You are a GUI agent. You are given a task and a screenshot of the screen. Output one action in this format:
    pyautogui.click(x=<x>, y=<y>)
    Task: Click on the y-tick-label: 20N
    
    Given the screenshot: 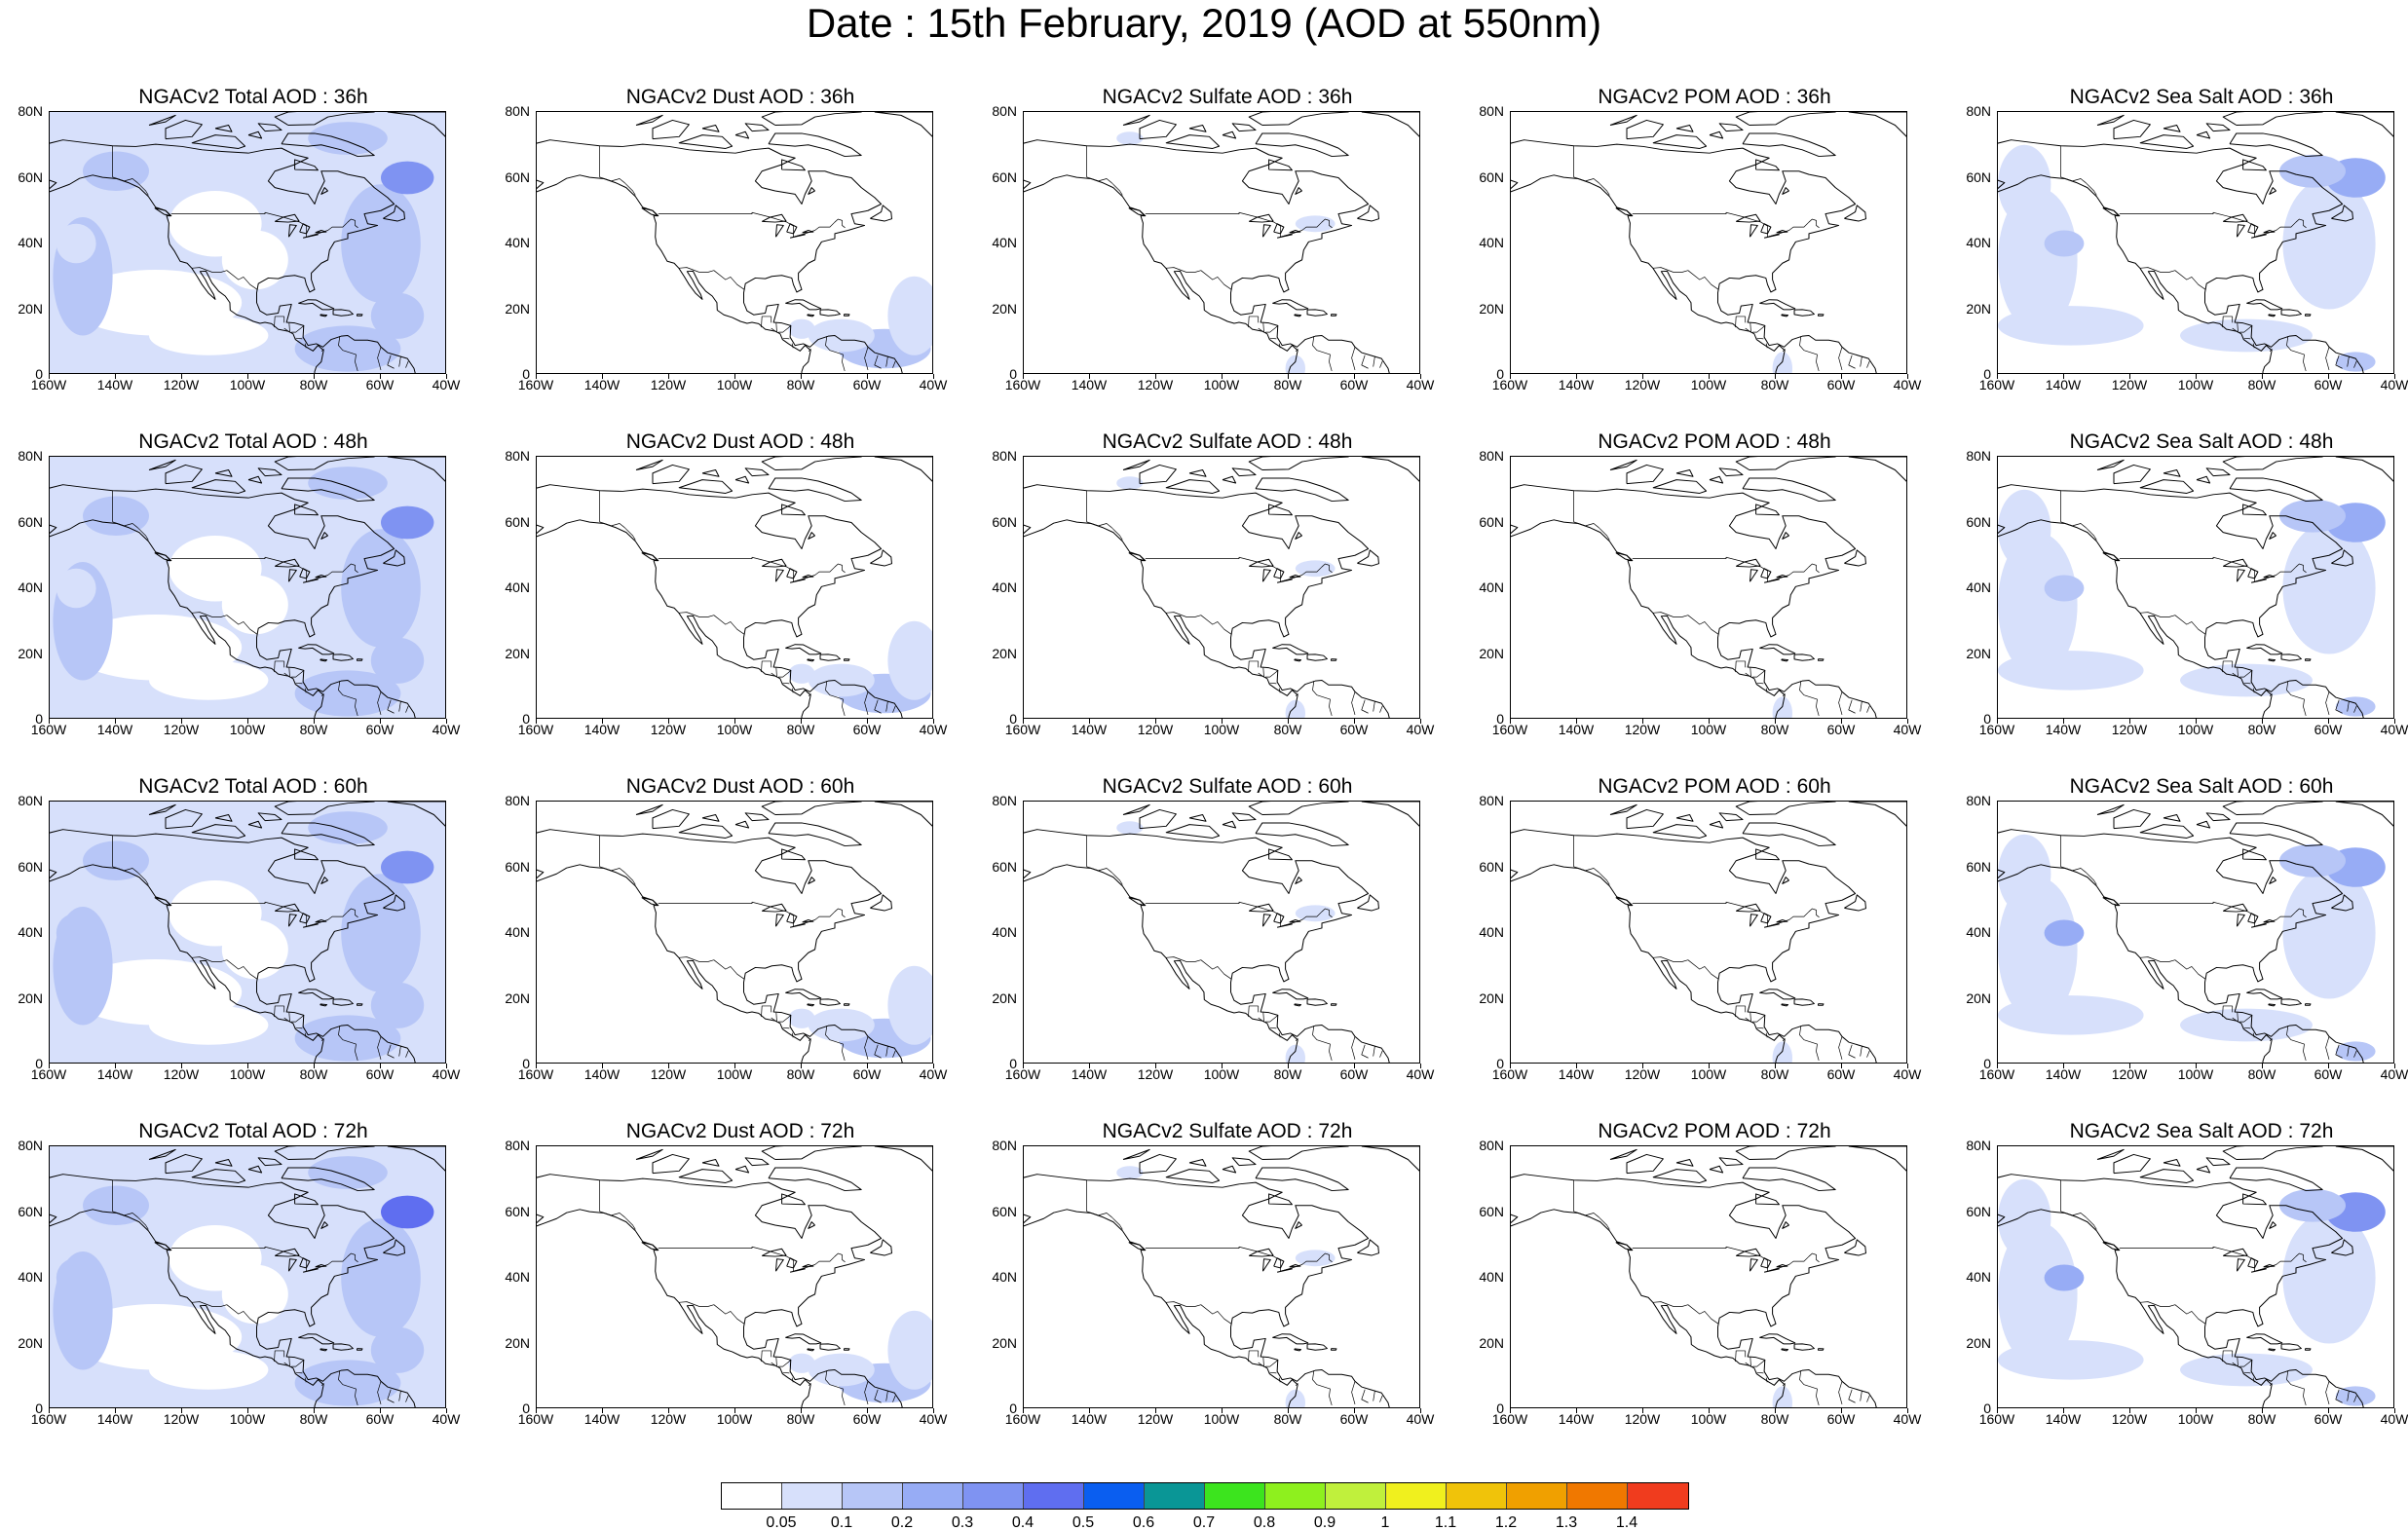 What is the action you would take?
    pyautogui.click(x=1491, y=653)
    